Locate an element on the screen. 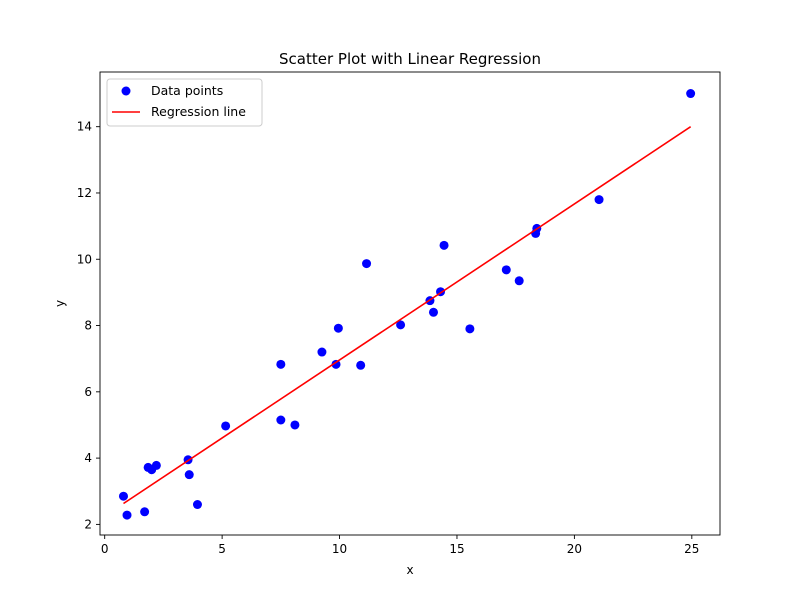 This screenshot has width=800, height=604. x-tick-label: 15 is located at coordinates (456, 549).